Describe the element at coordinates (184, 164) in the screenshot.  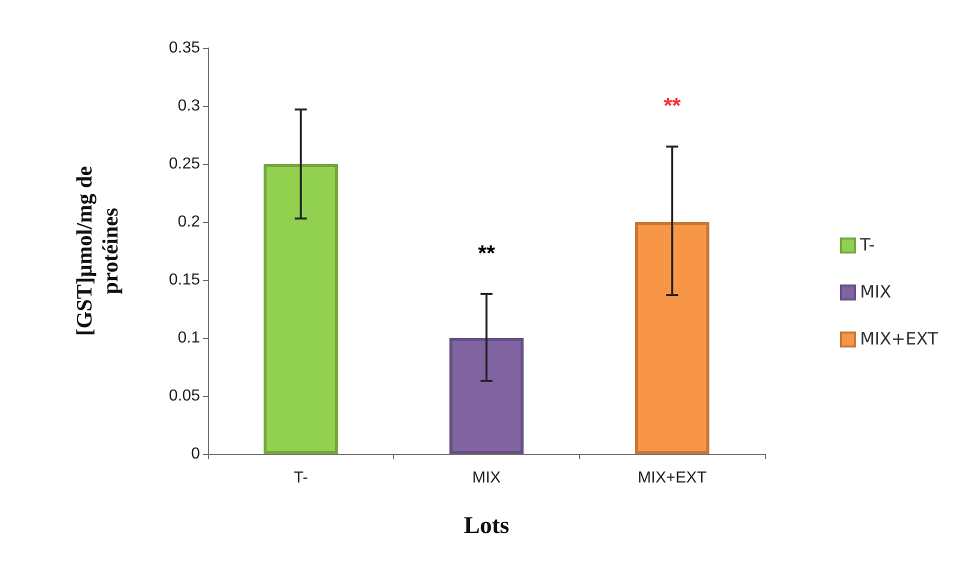
I see `y-tick-label: 0.25` at that location.